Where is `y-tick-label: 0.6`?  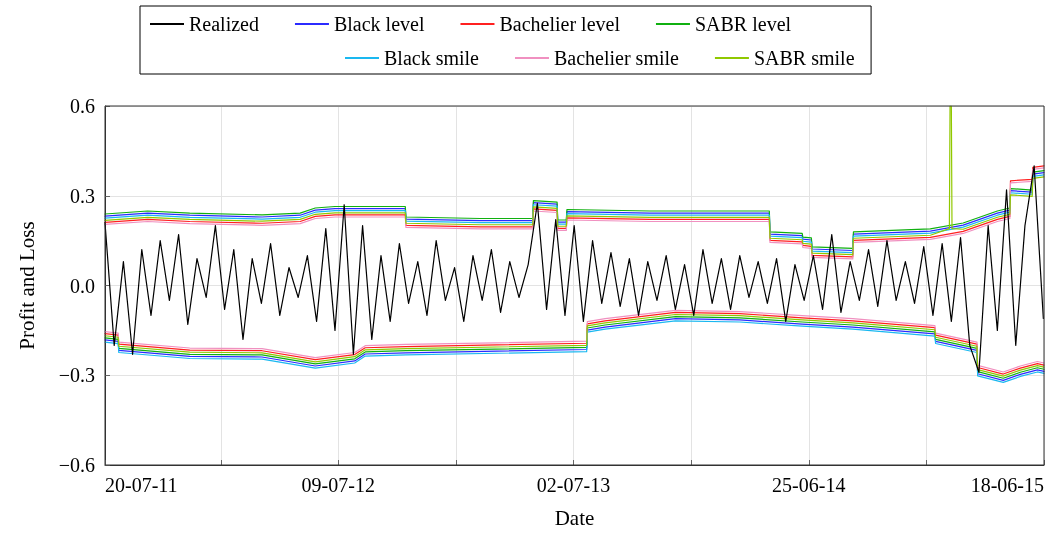 y-tick-label: 0.6 is located at coordinates (82, 106).